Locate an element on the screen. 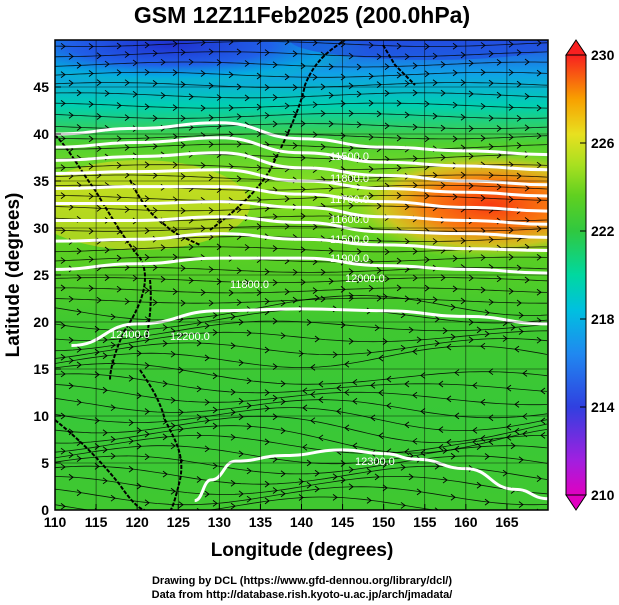 This screenshot has height=605, width=619. contour-label: 11600.0 is located at coordinates (349, 220).